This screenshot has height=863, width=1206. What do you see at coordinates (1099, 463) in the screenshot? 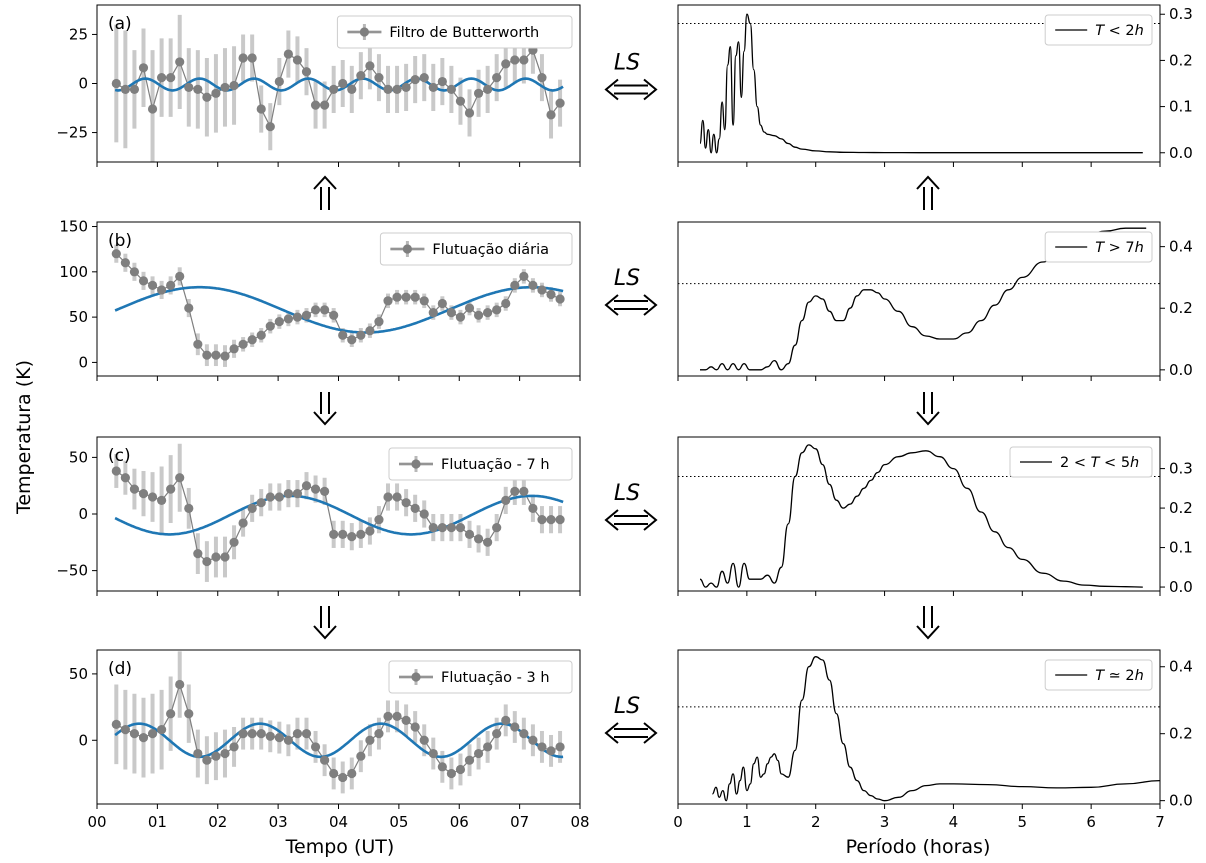
I see `legend-label: 2 < T < 5h` at bounding box center [1099, 463].